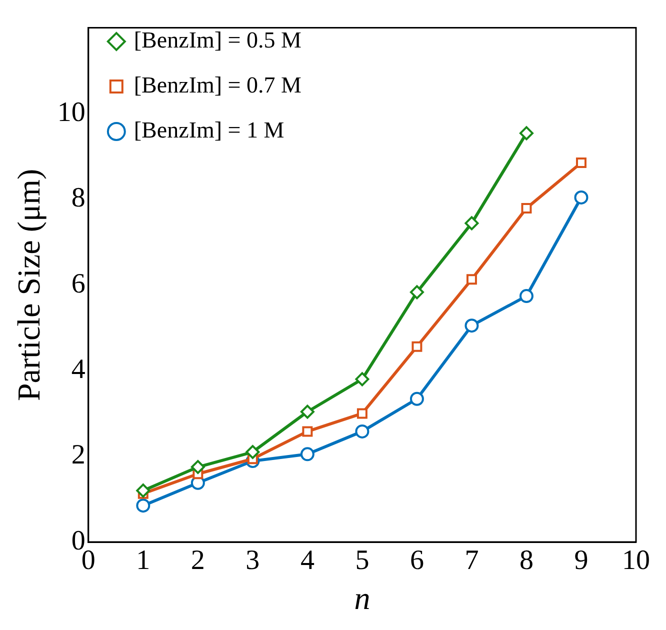  Describe the element at coordinates (218, 85) in the screenshot. I see `legend-label: [BenzIm] = 0.7 M` at that location.